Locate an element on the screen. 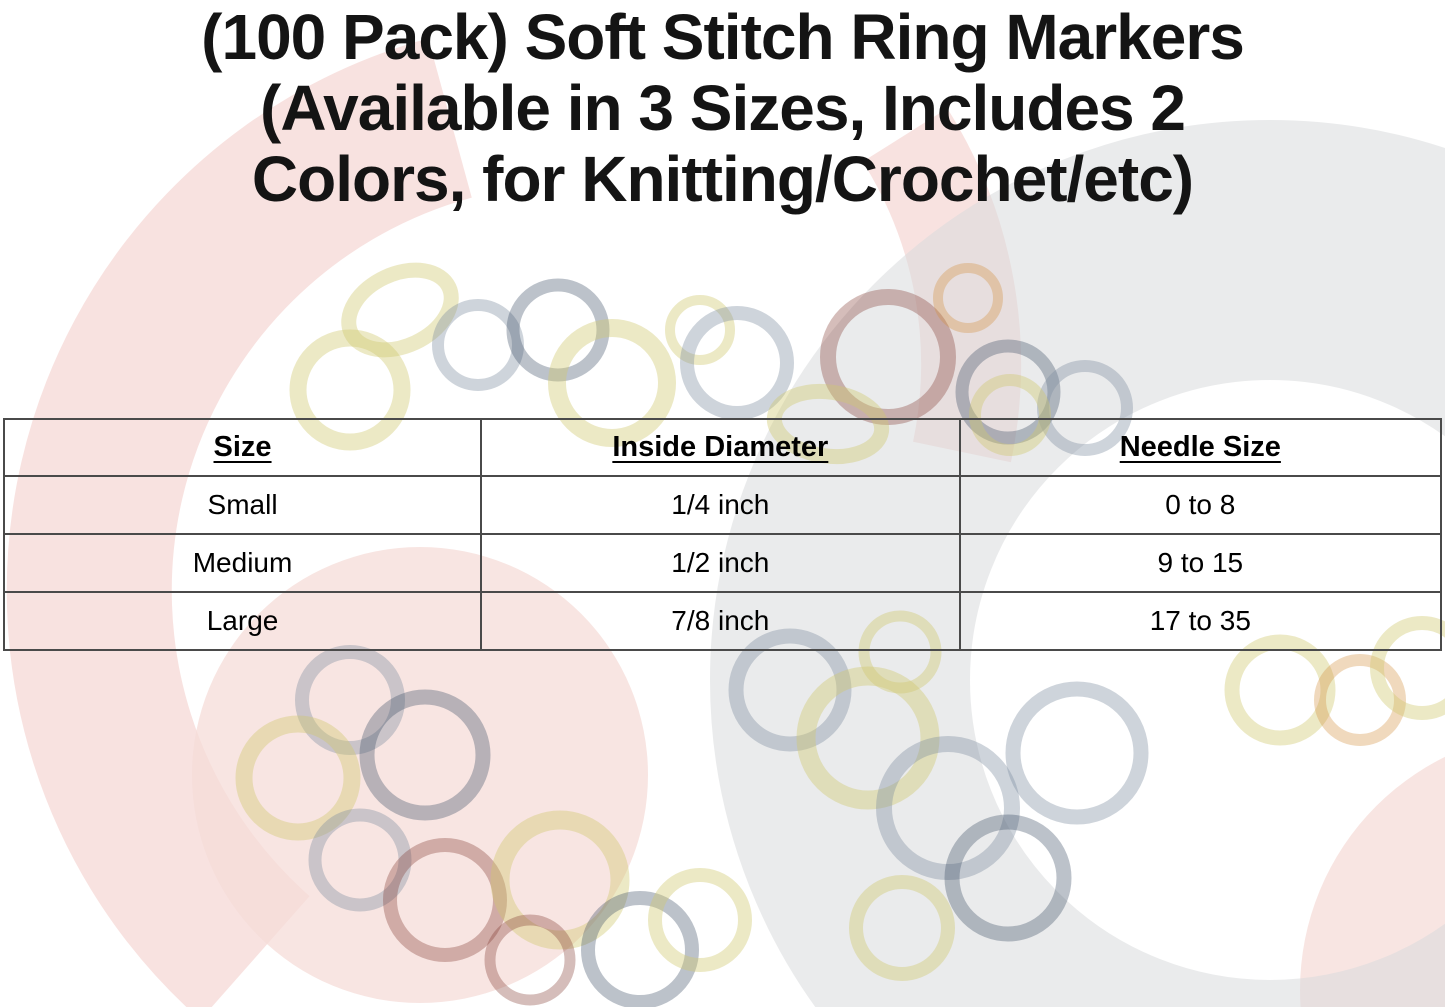 This screenshot has width=1445, height=1007. size-chart-header-row: Size Inside Diameter Needle Size is located at coordinates (722, 447).